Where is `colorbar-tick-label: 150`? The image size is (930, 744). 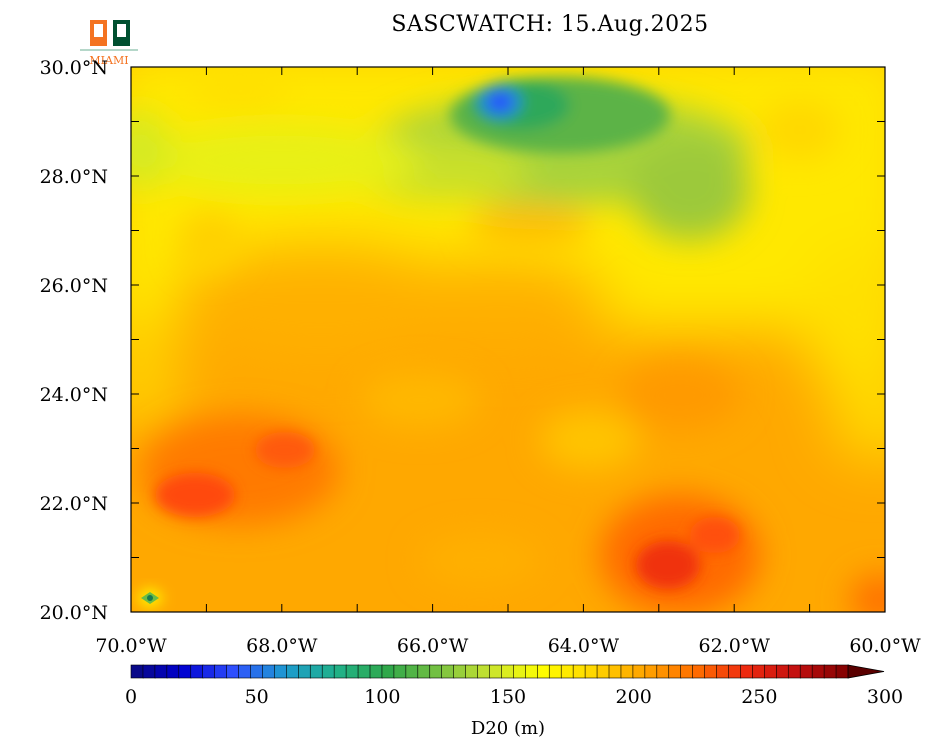 colorbar-tick-label: 150 is located at coordinates (508, 697).